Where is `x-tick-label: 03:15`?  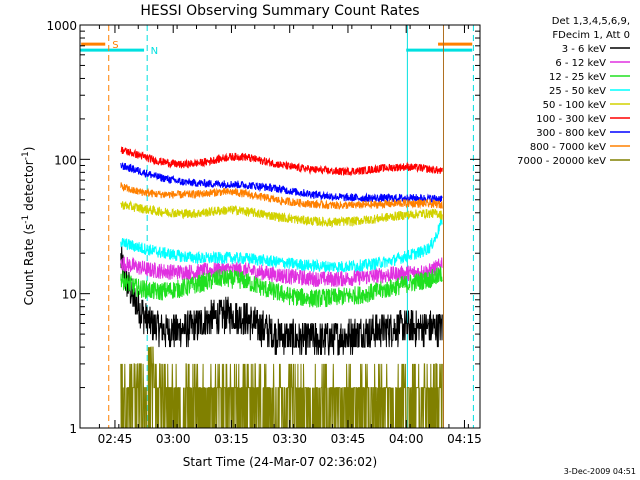
x-tick-label: 03:15 is located at coordinates (231, 439).